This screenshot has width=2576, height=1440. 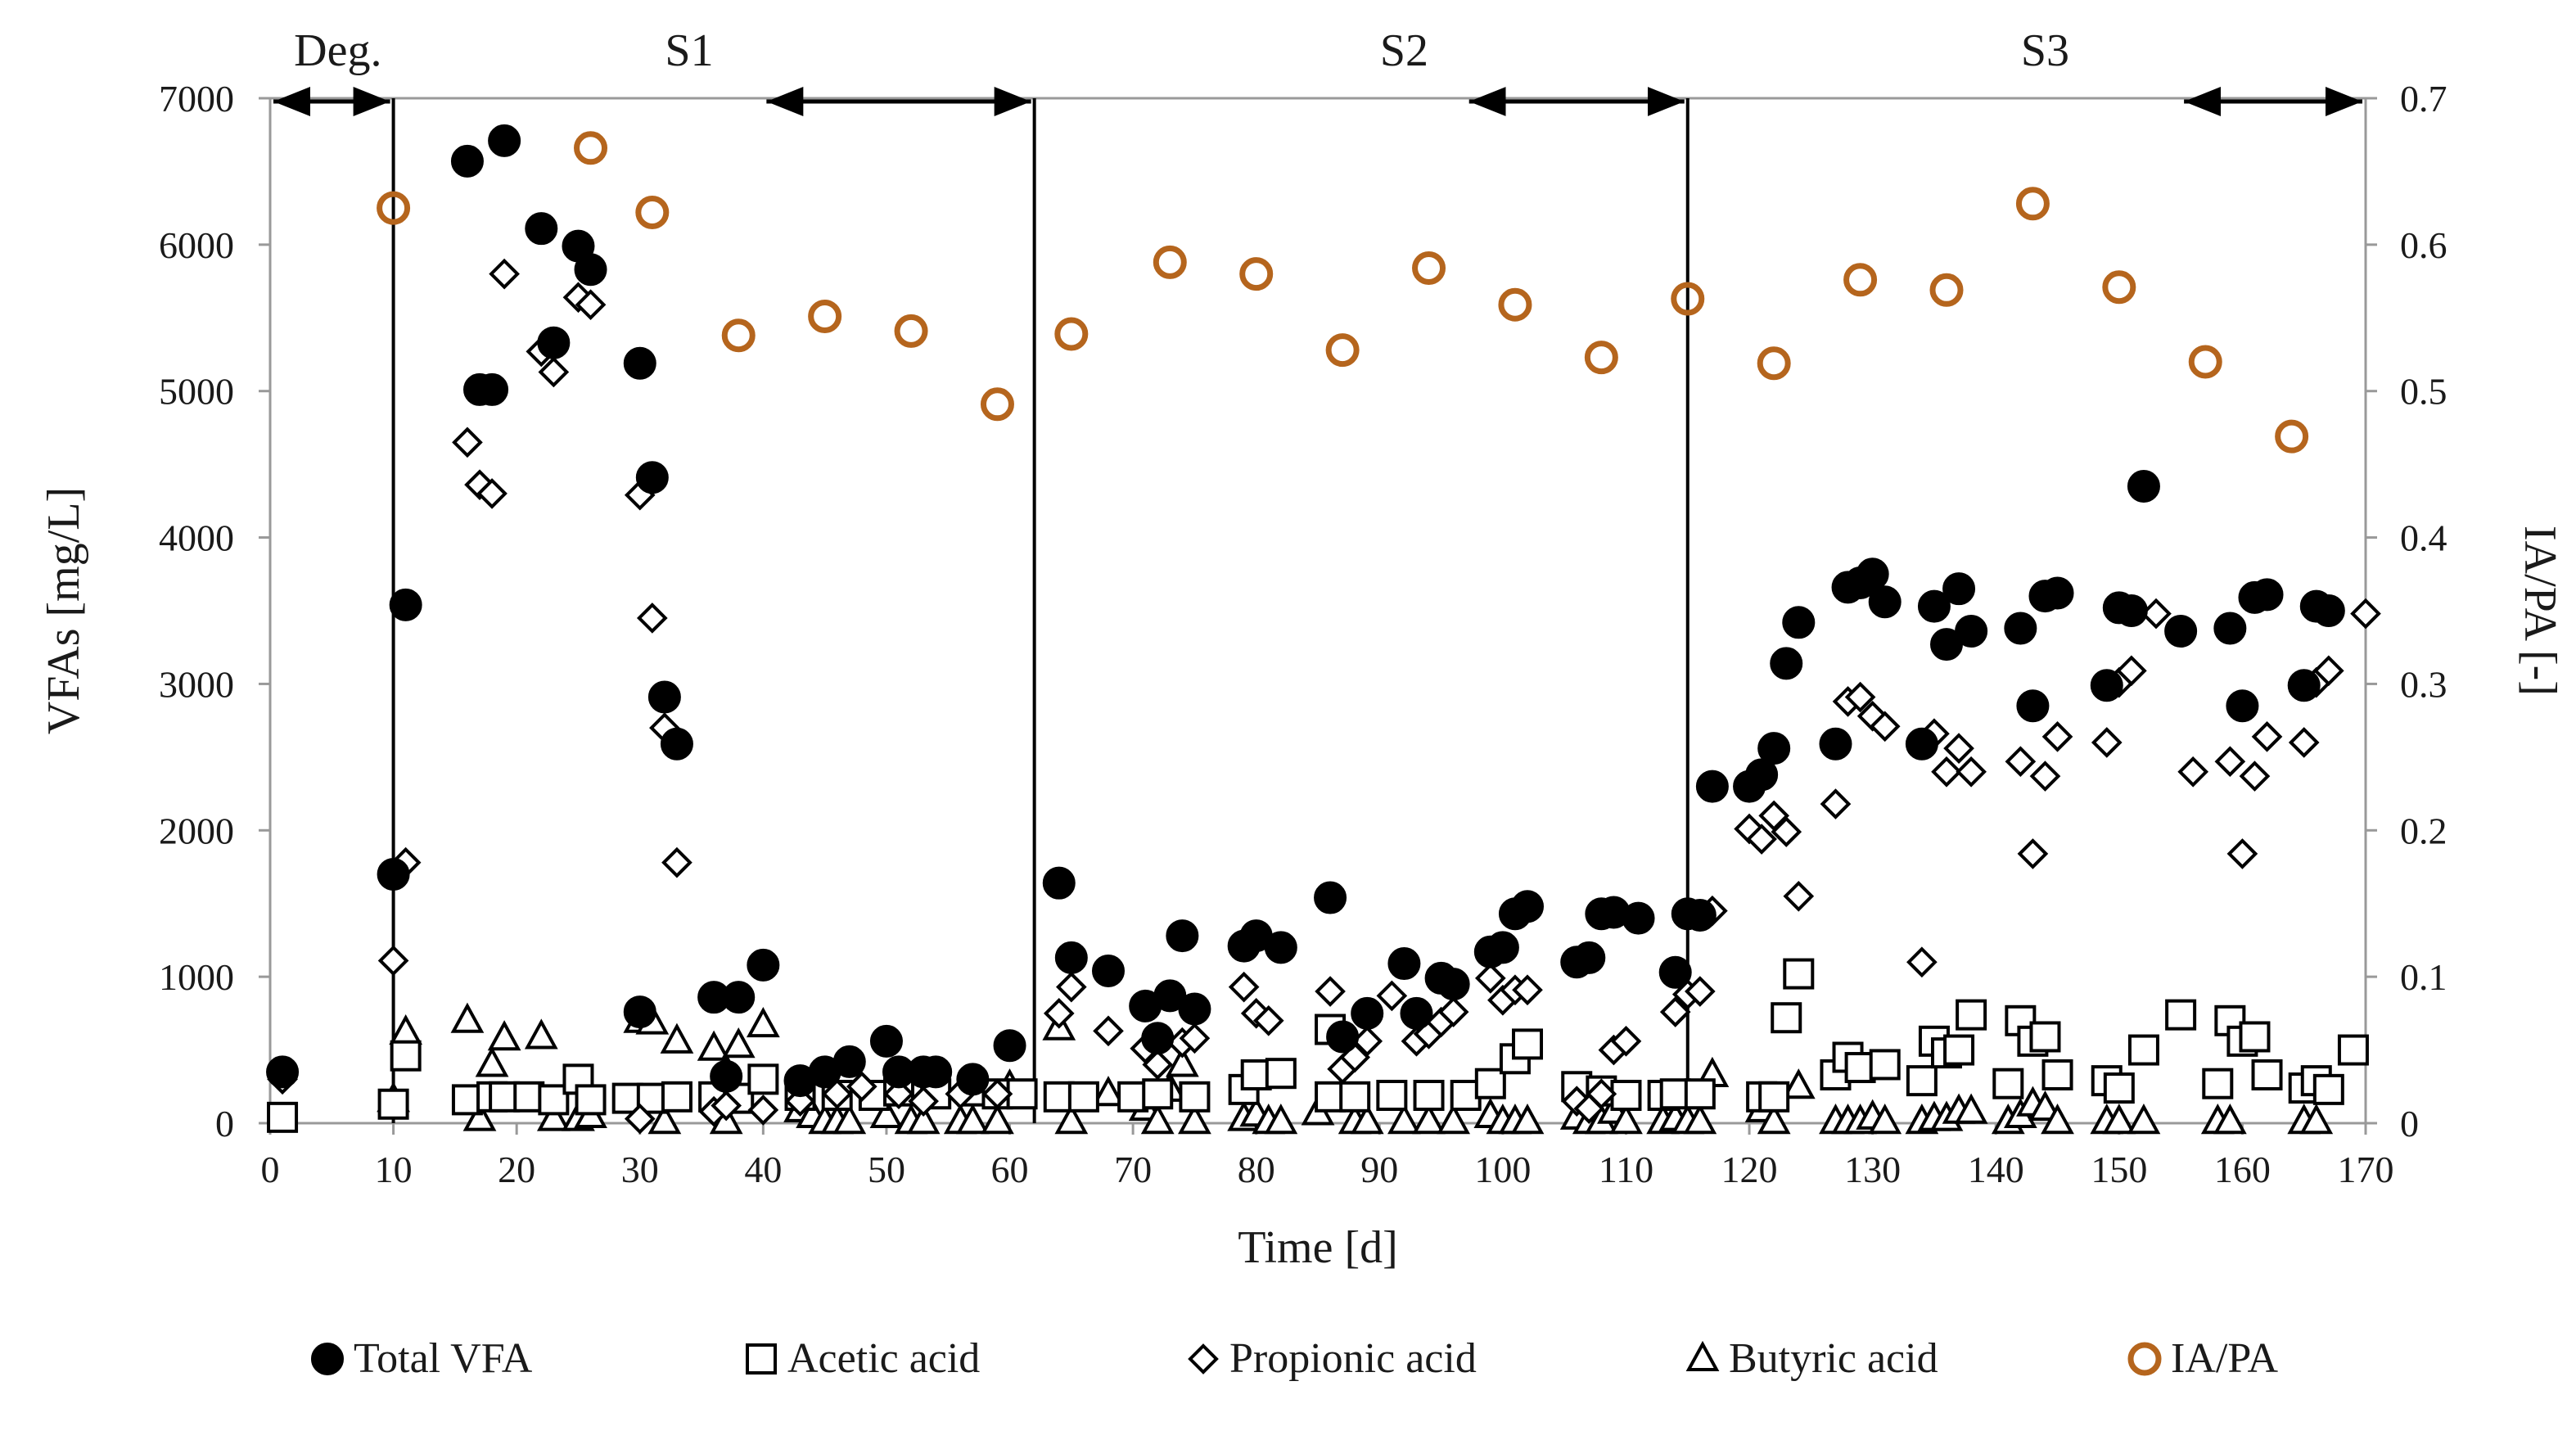 What do you see at coordinates (2224, 1358) in the screenshot?
I see `legend-label-ia-pa: IA/PA` at bounding box center [2224, 1358].